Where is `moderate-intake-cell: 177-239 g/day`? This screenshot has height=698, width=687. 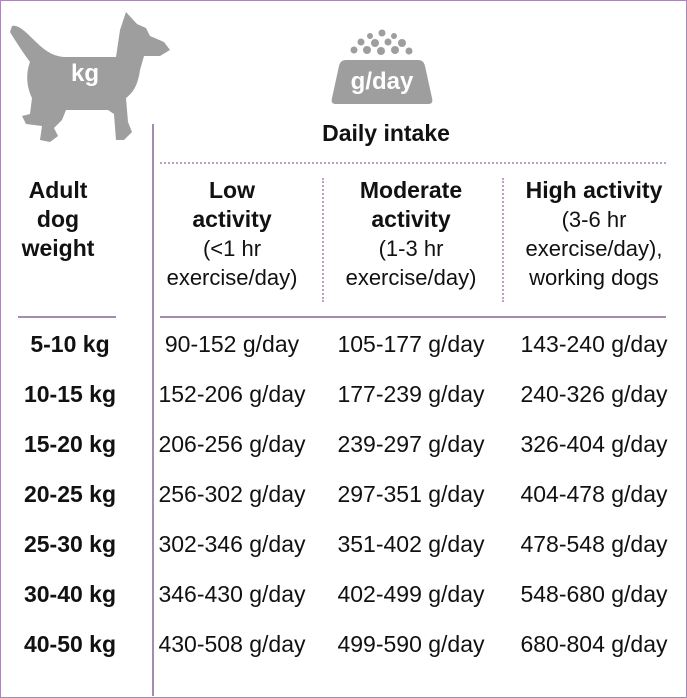
moderate-intake-cell: 177-239 g/day is located at coordinates (411, 394).